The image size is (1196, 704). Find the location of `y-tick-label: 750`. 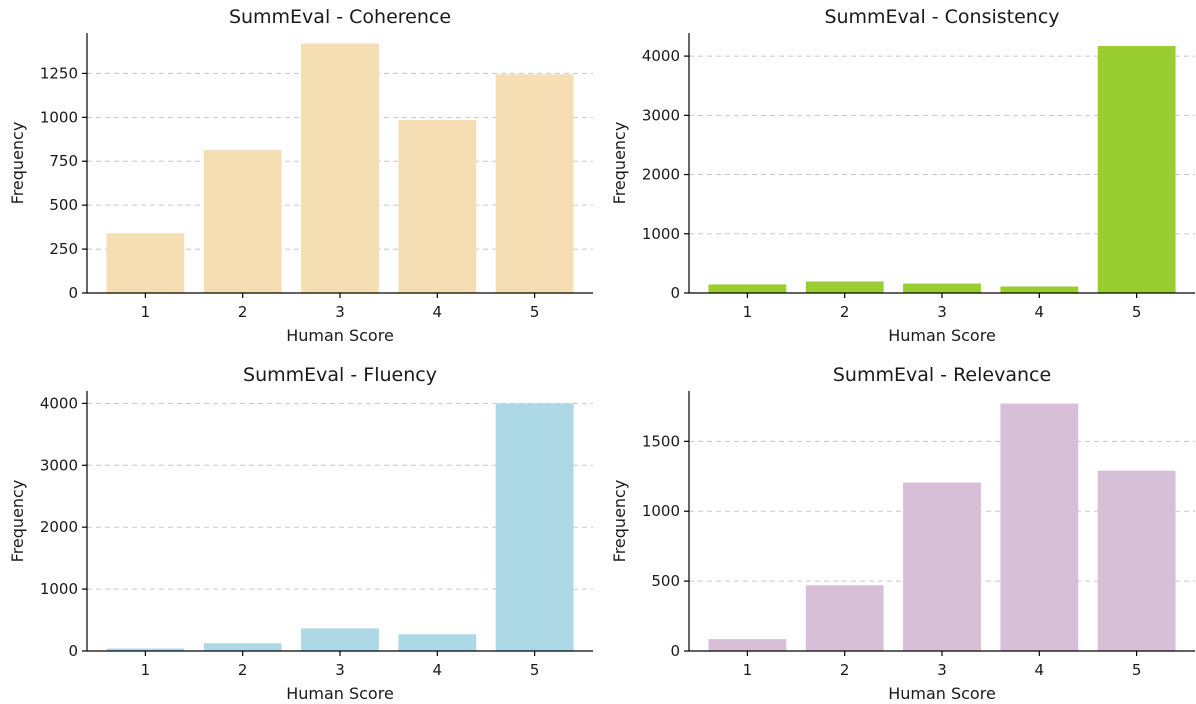

y-tick-label: 750 is located at coordinates (63, 161).